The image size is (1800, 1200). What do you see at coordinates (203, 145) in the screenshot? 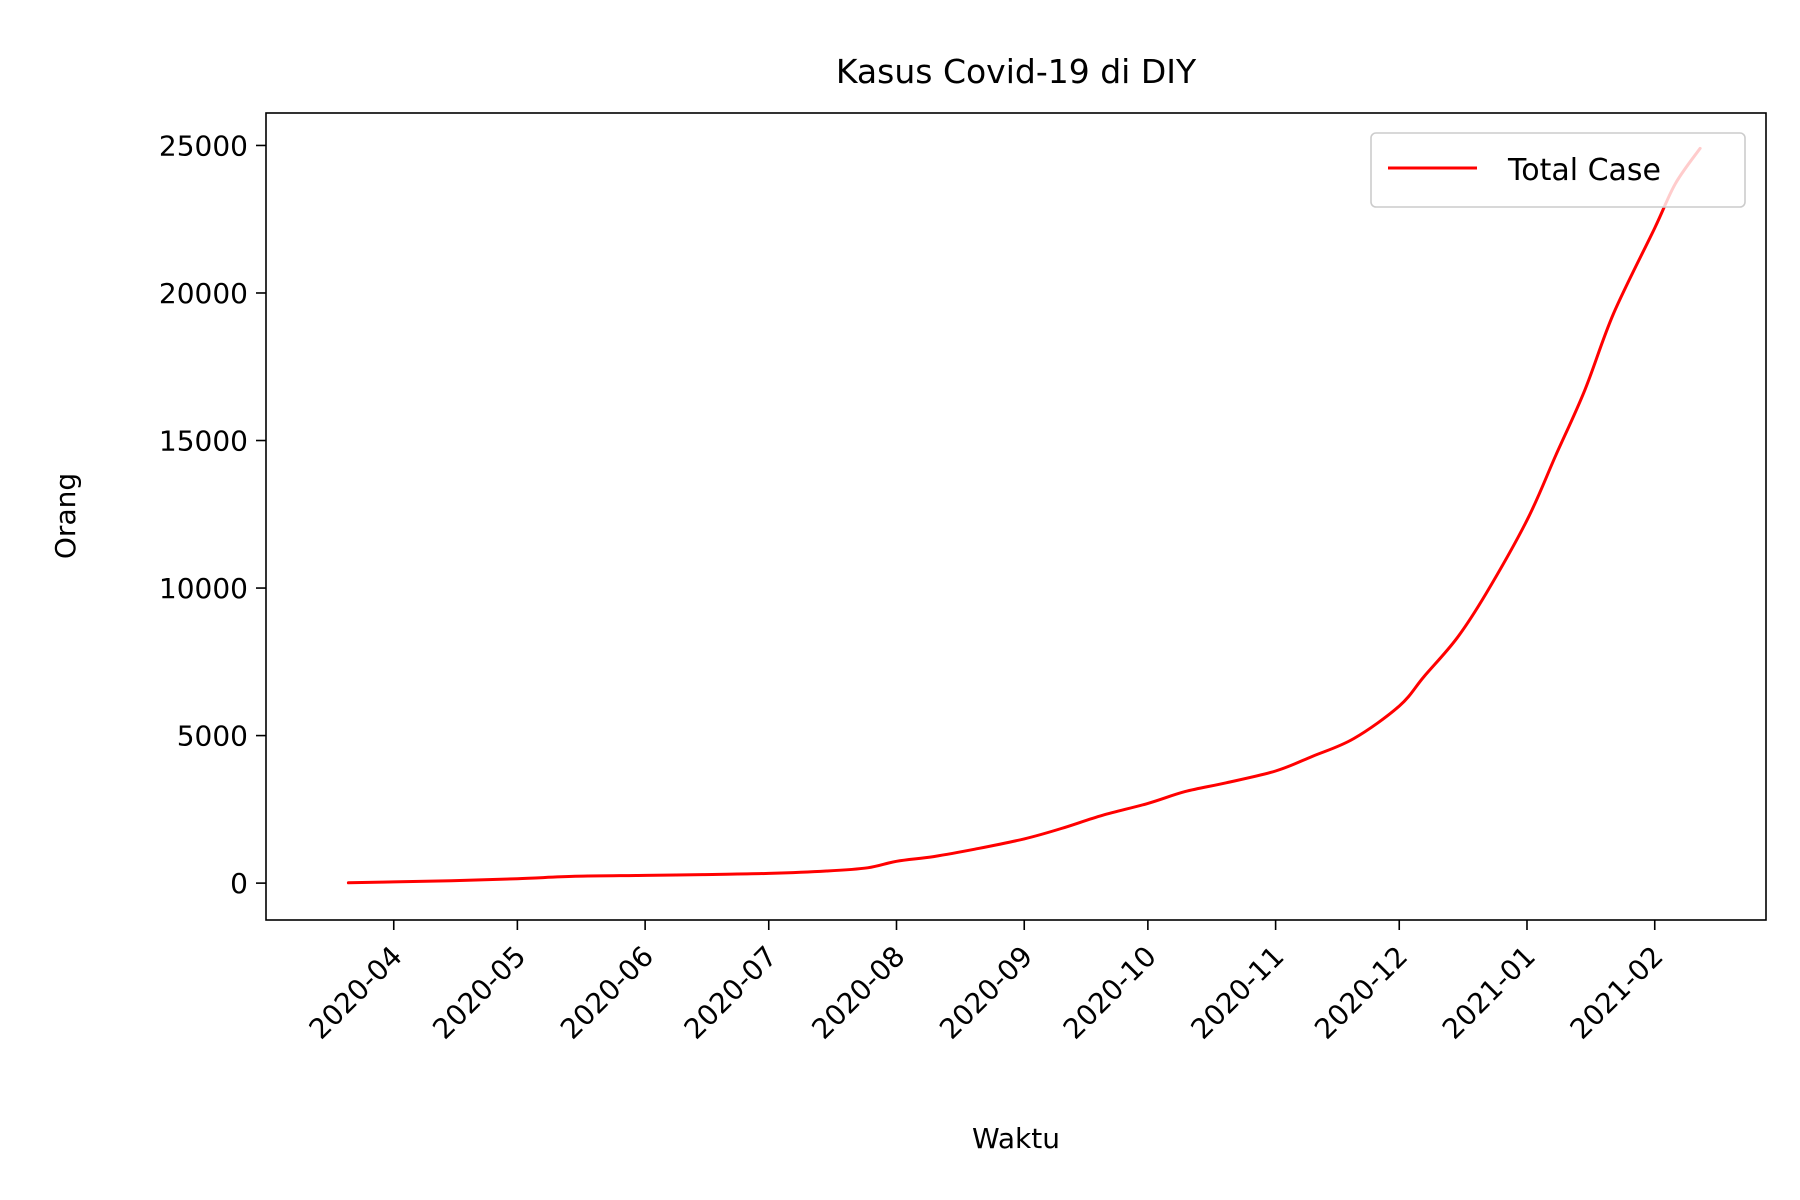
I see `y-tick-label: 25000` at bounding box center [203, 145].